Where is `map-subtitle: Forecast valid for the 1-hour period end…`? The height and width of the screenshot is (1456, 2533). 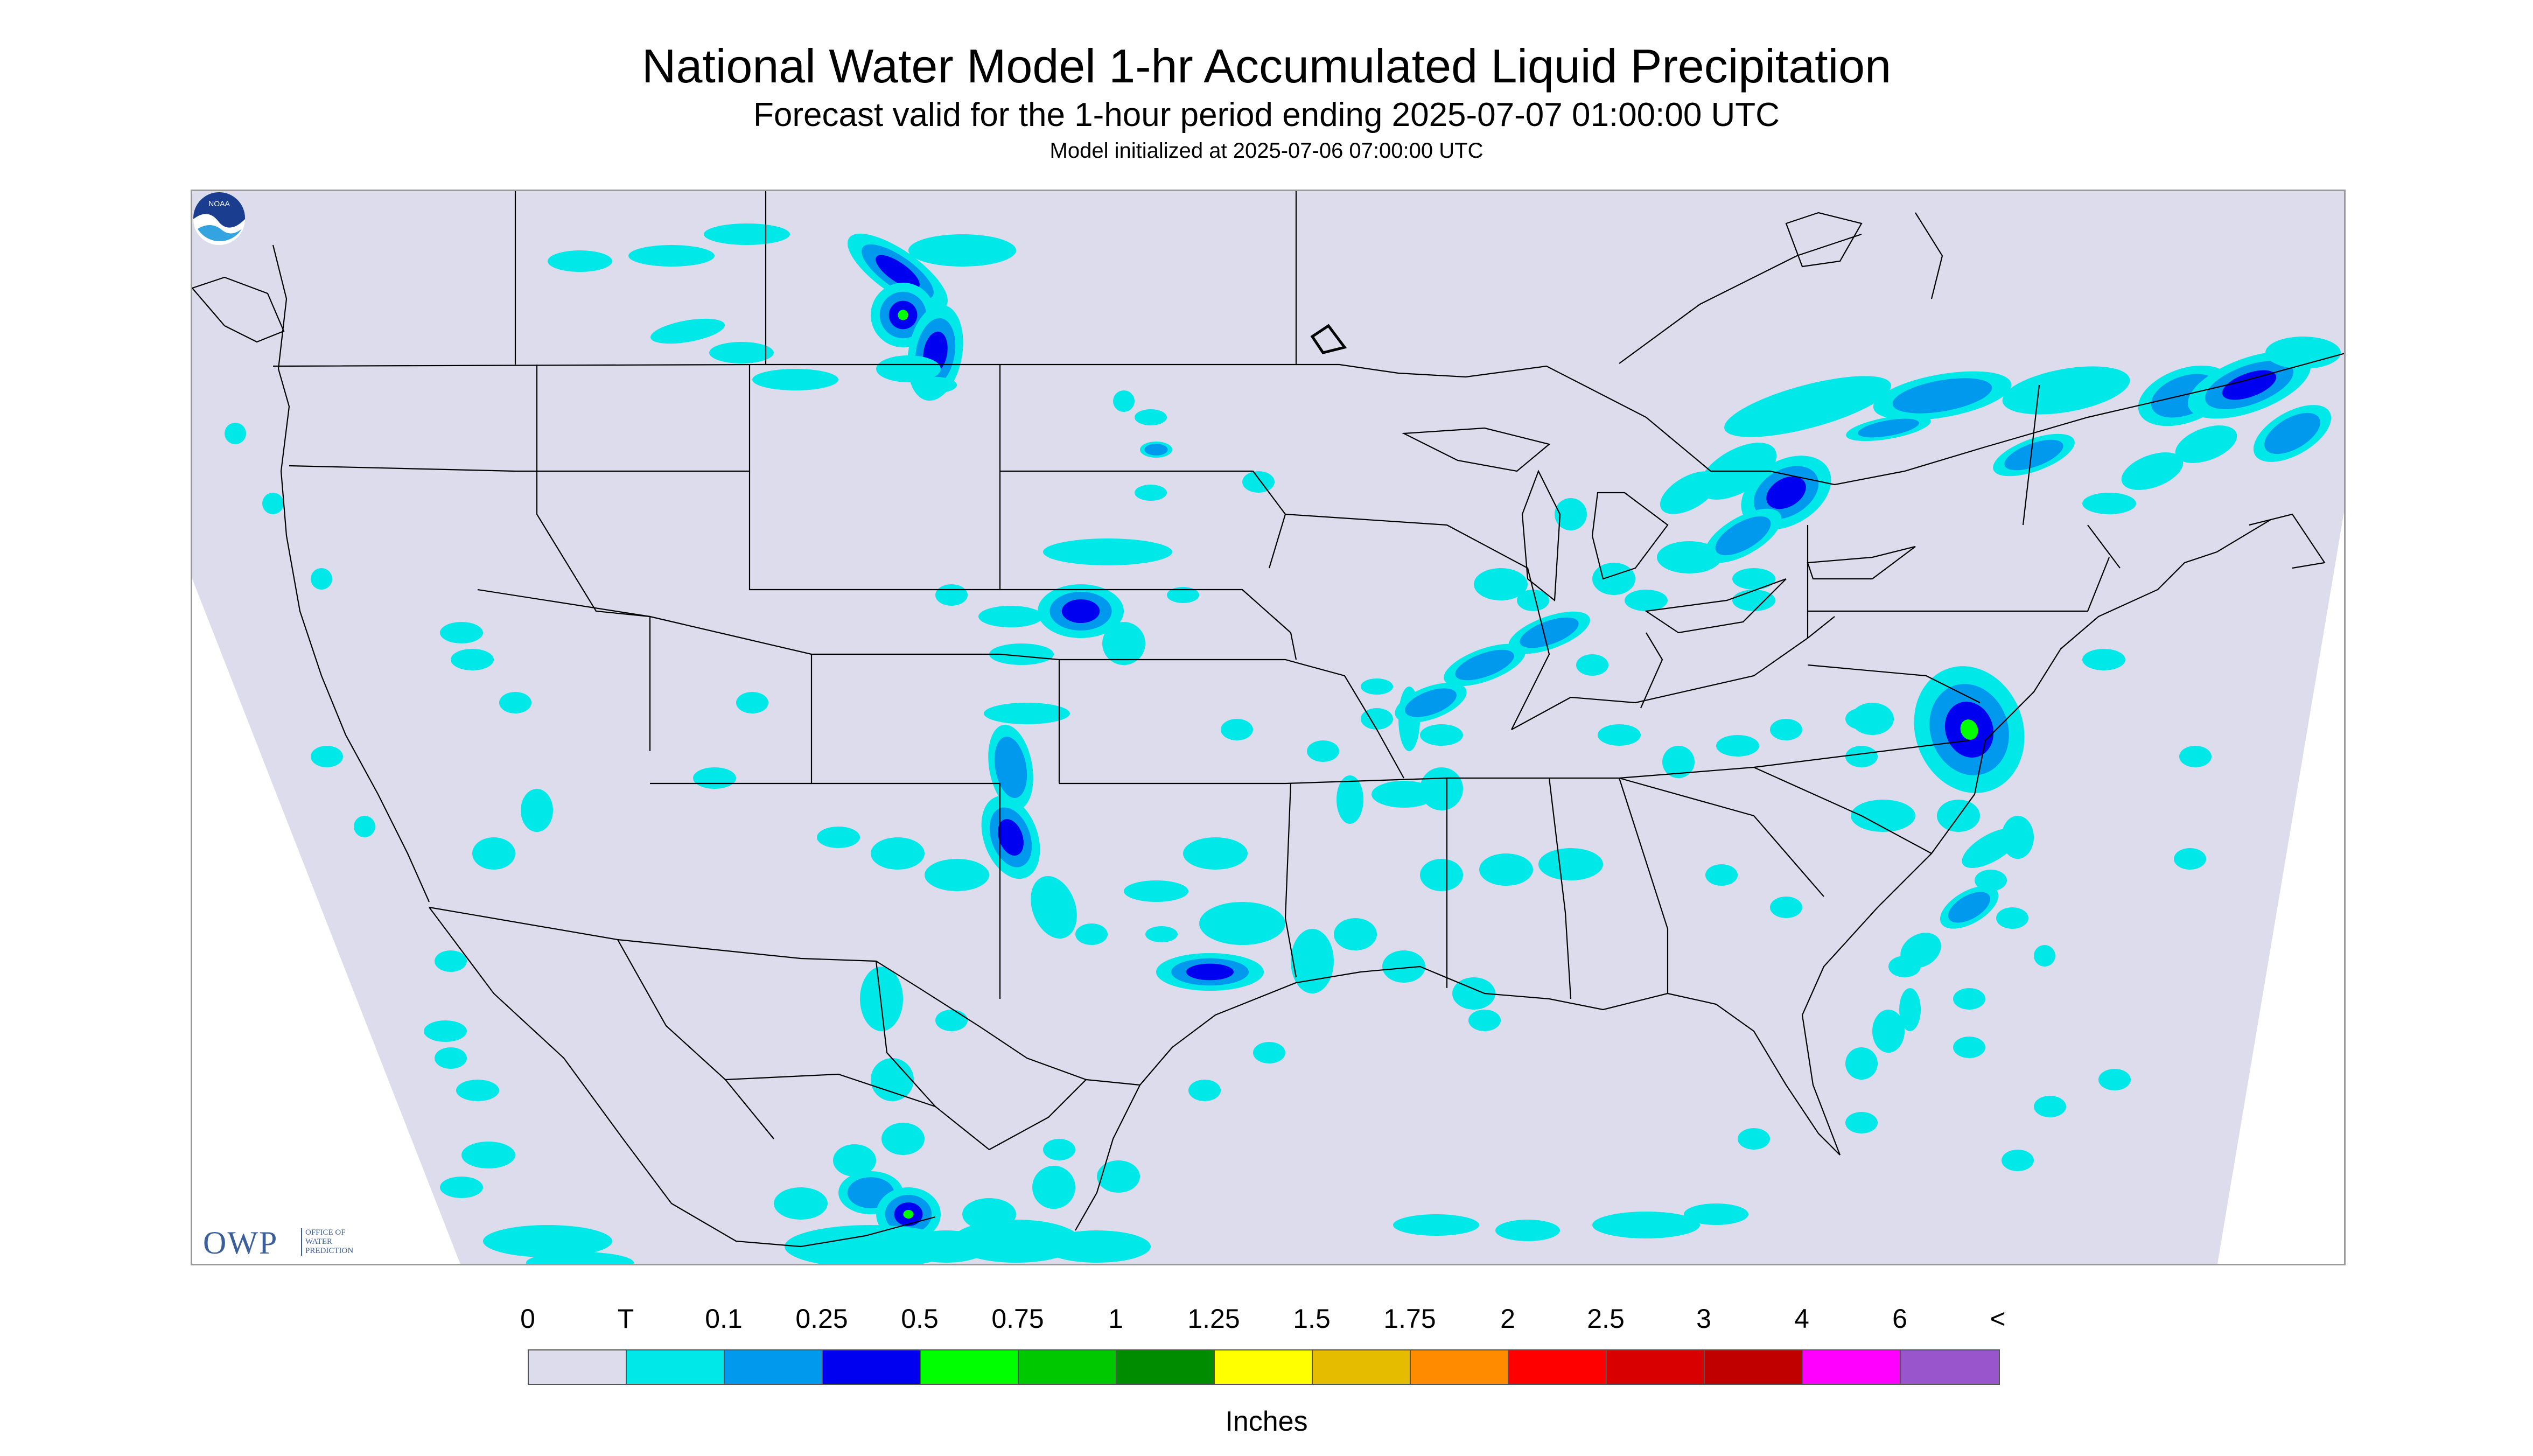 map-subtitle: Forecast valid for the 1-hour period end… is located at coordinates (1266, 115).